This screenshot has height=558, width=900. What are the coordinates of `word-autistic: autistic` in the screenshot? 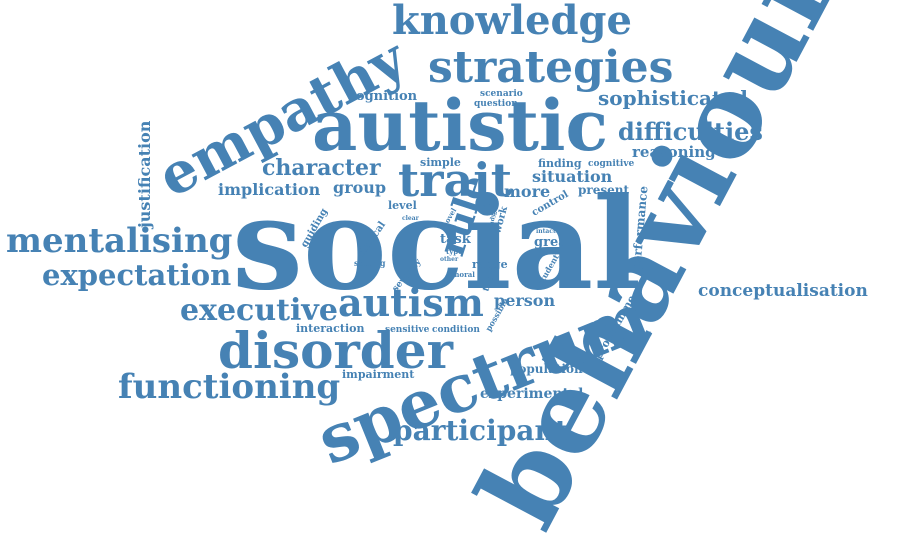 It's located at (460, 125).